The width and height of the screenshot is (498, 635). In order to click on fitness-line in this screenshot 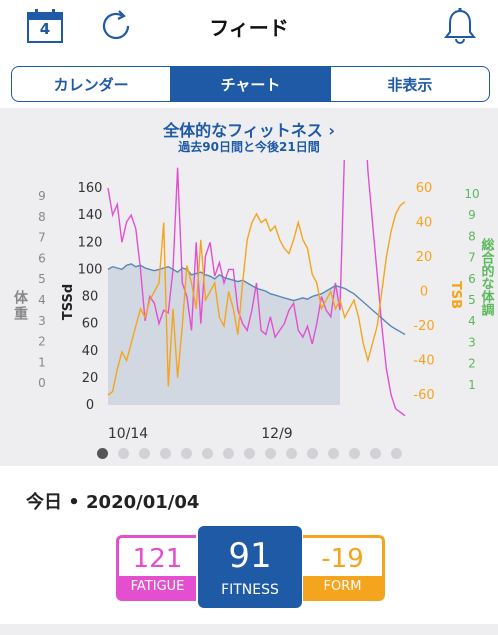, I will do `click(256, 299)`.